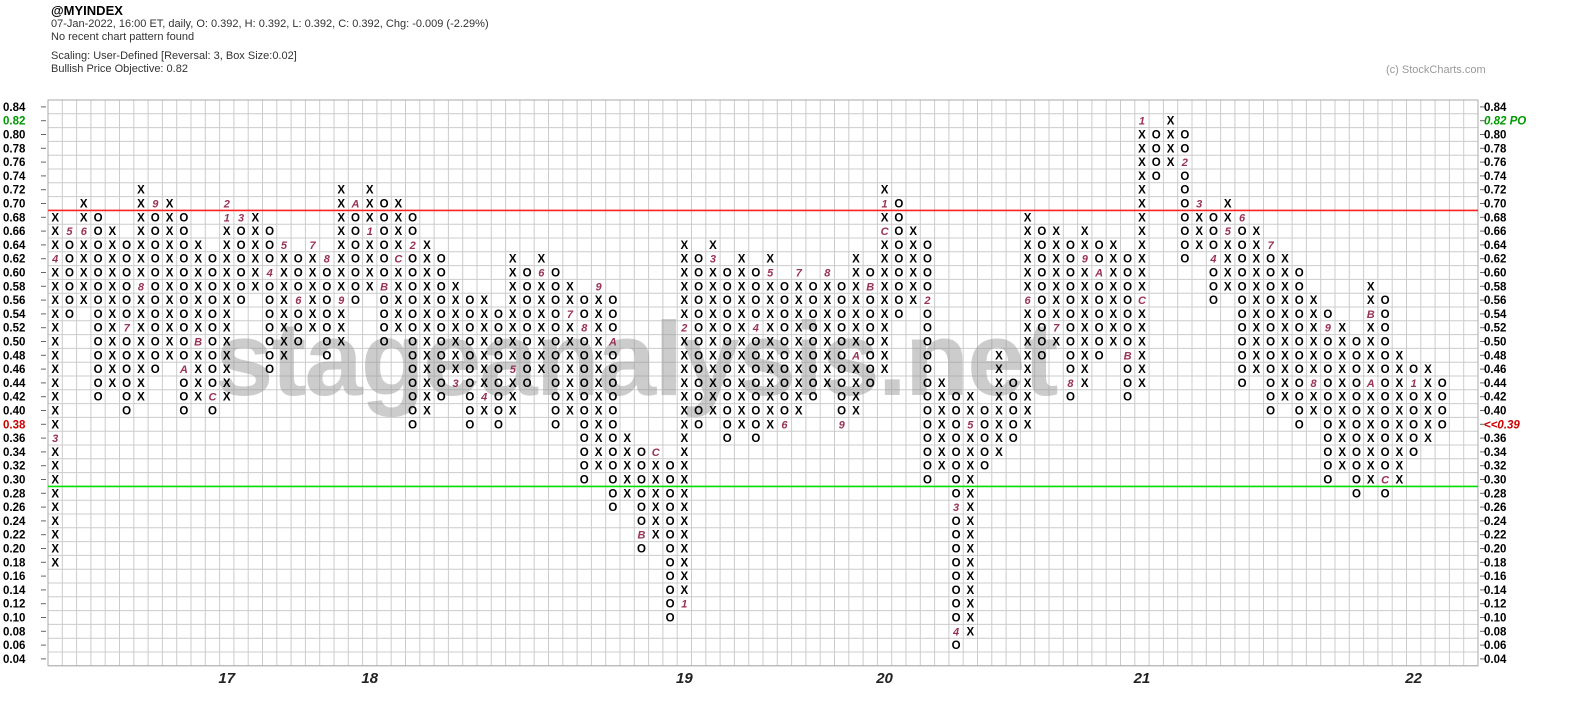  What do you see at coordinates (398, 260) in the screenshot?
I see `svg-text: C` at bounding box center [398, 260].